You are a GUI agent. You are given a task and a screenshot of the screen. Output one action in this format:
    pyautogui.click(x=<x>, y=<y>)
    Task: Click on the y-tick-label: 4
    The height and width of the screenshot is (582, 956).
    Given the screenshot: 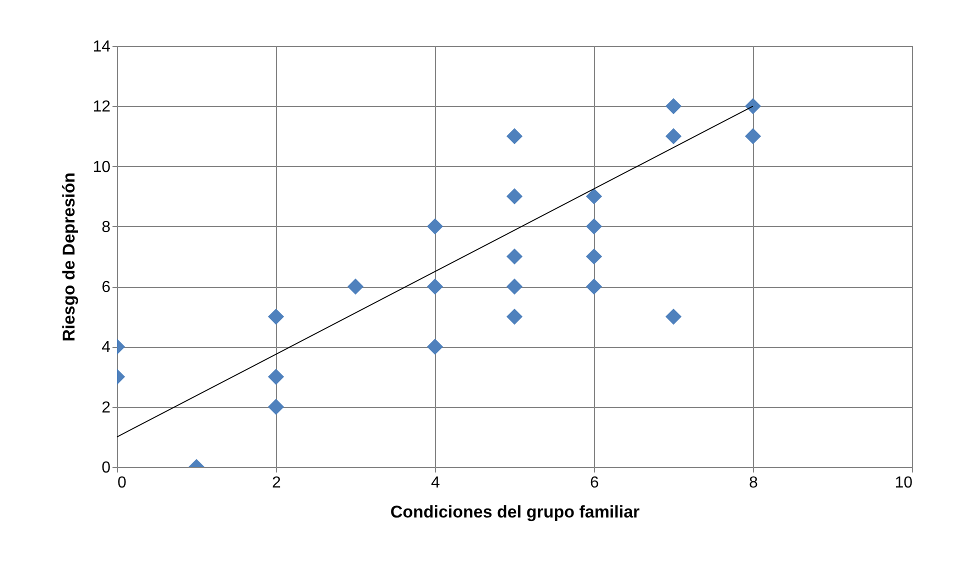 What is the action you would take?
    pyautogui.click(x=106, y=347)
    